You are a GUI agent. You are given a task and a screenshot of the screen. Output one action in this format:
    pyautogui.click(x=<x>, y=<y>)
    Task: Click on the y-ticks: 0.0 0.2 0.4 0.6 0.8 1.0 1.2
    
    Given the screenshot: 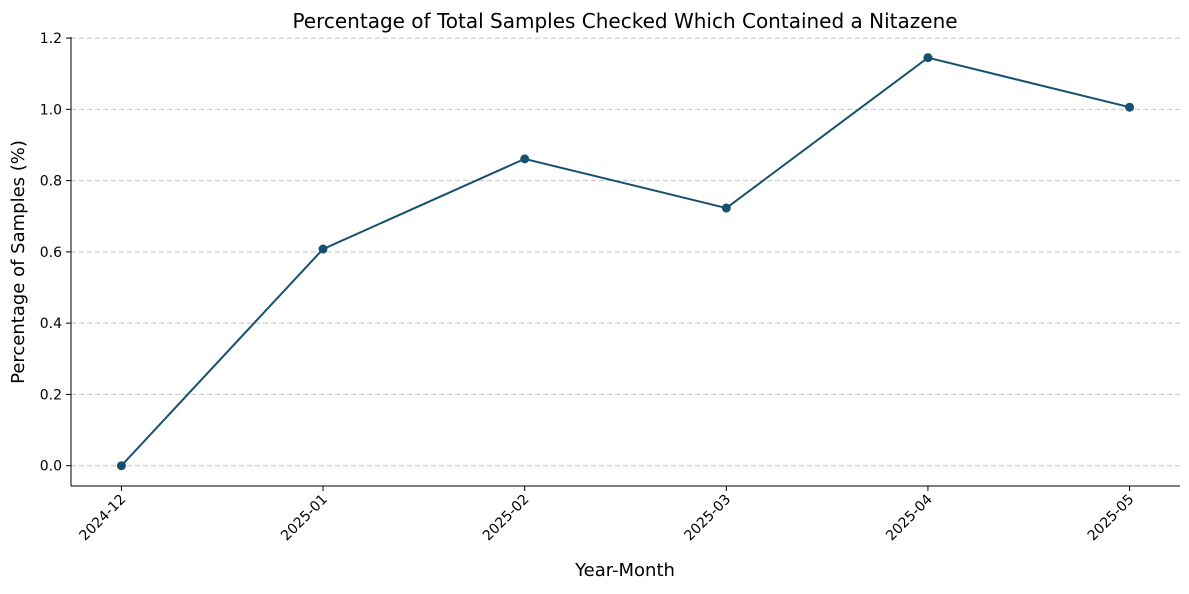 What is the action you would take?
    pyautogui.click(x=55, y=253)
    